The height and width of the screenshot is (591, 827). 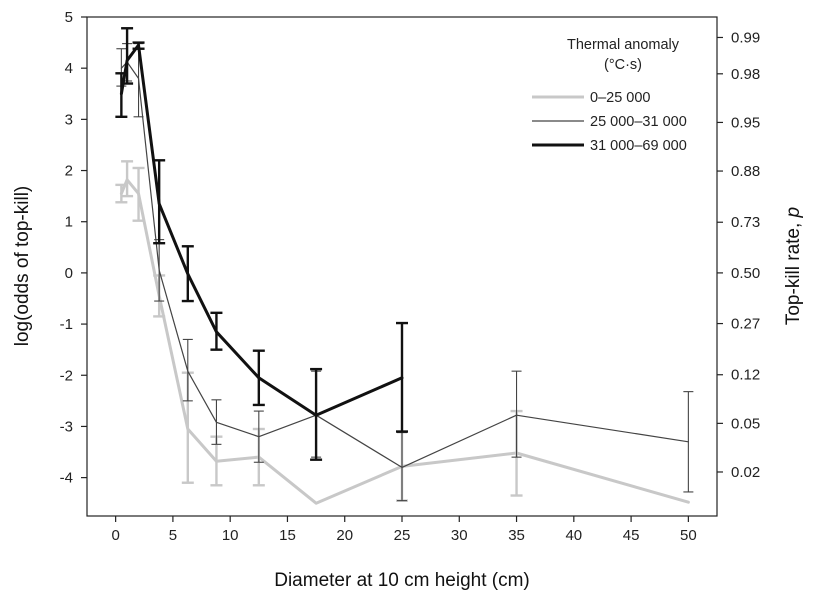 What do you see at coordinates (69, 68) in the screenshot?
I see `y-tick-label: 4` at bounding box center [69, 68].